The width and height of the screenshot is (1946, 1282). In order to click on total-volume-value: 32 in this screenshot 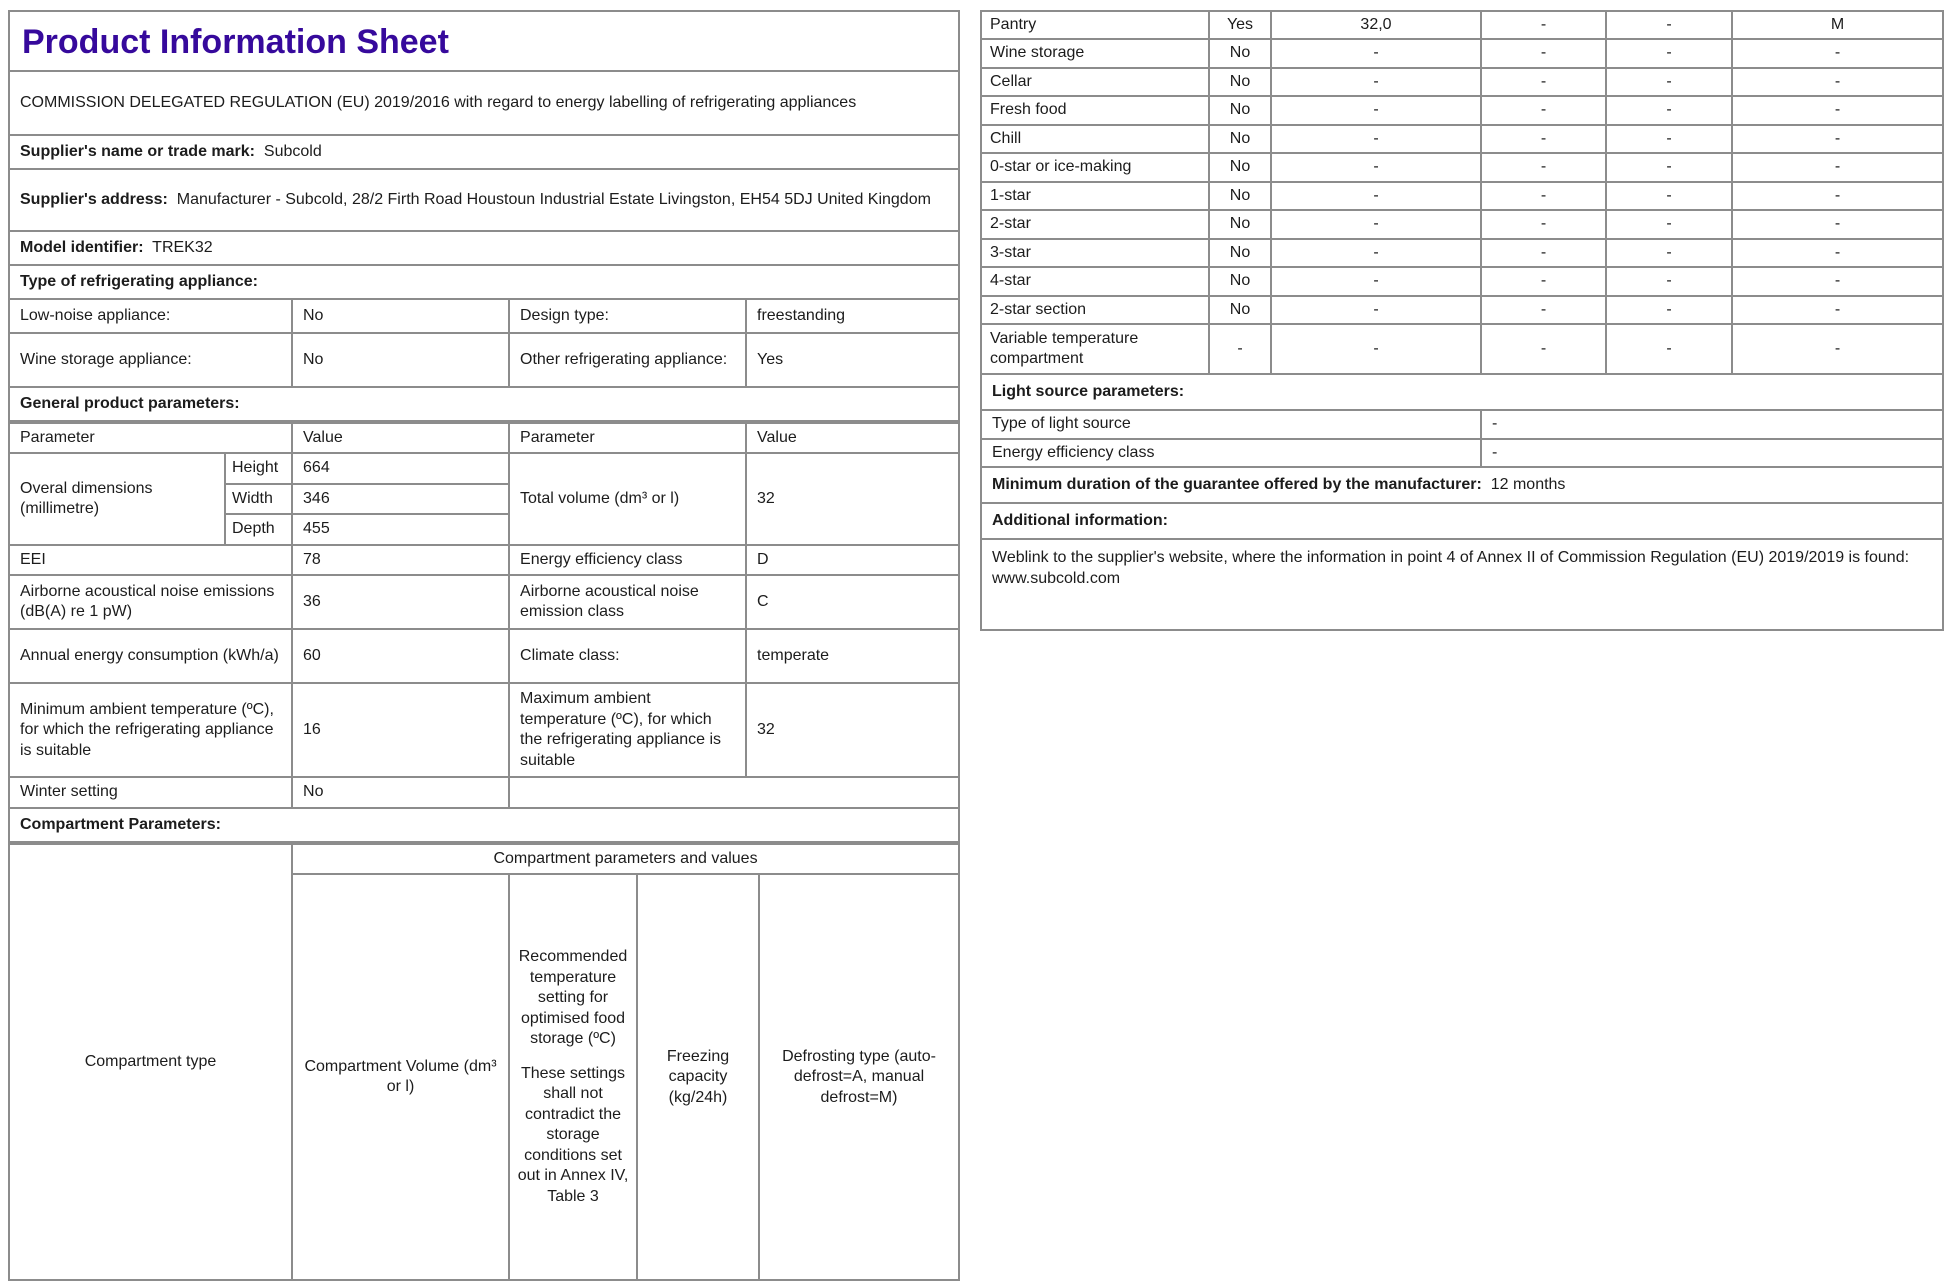, I will do `click(853, 499)`.